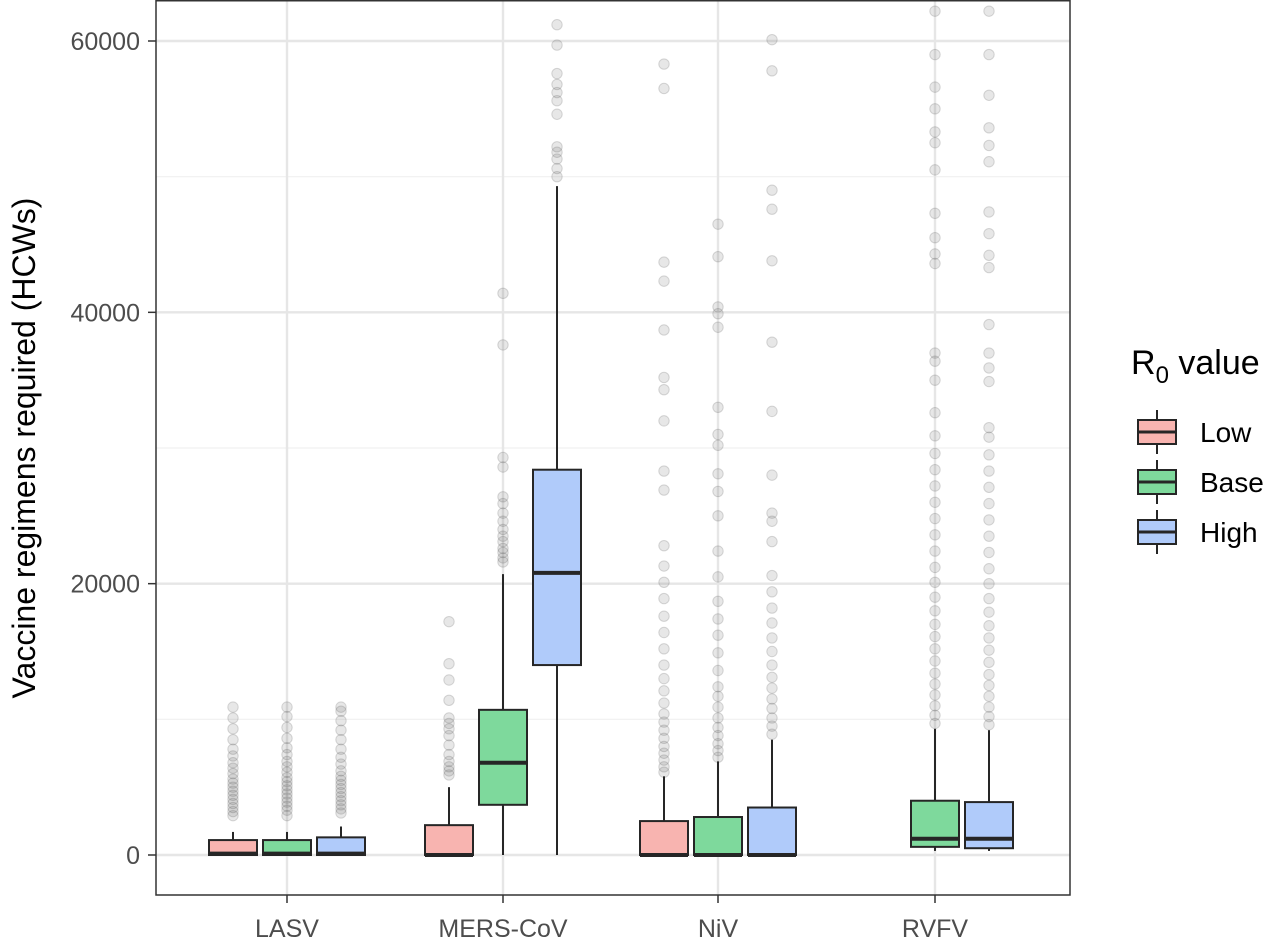  Describe the element at coordinates (718, 809) in the screenshot. I see `box-niv-base` at that location.